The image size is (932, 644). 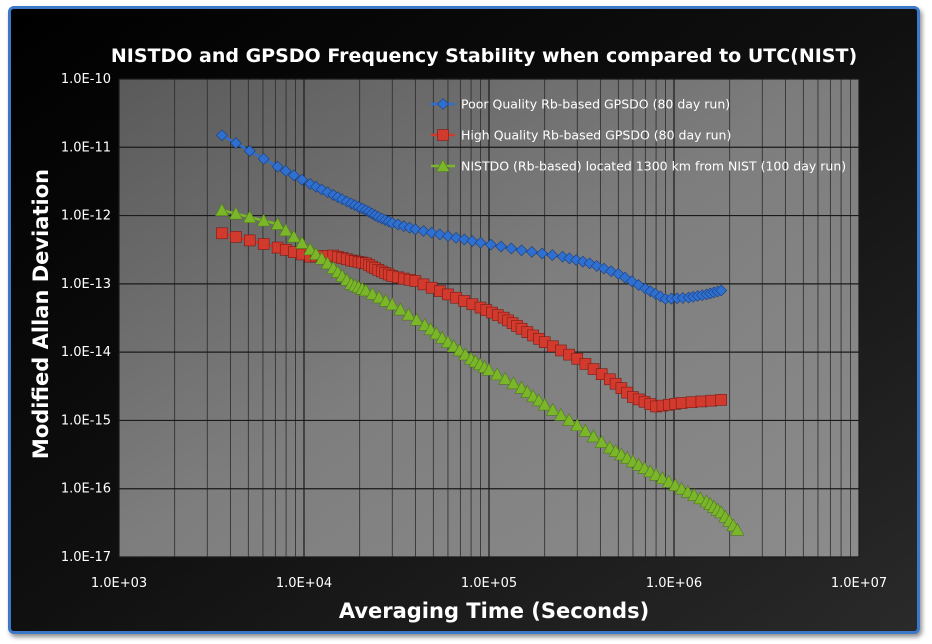 What do you see at coordinates (86, 557) in the screenshot?
I see `y-tick-label: 1.0E-17` at bounding box center [86, 557].